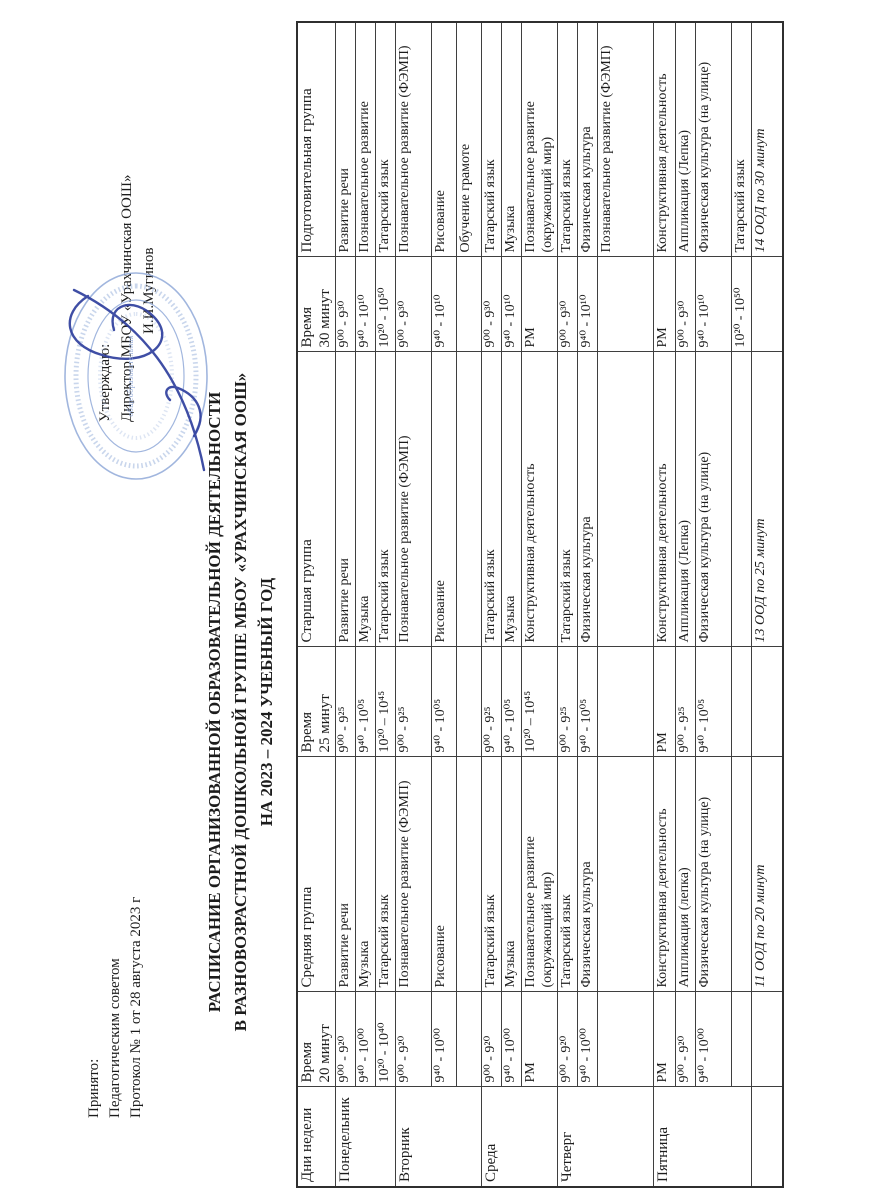  I want to click on activity-cell: Конструктивная деятельность, so click(539, 499).